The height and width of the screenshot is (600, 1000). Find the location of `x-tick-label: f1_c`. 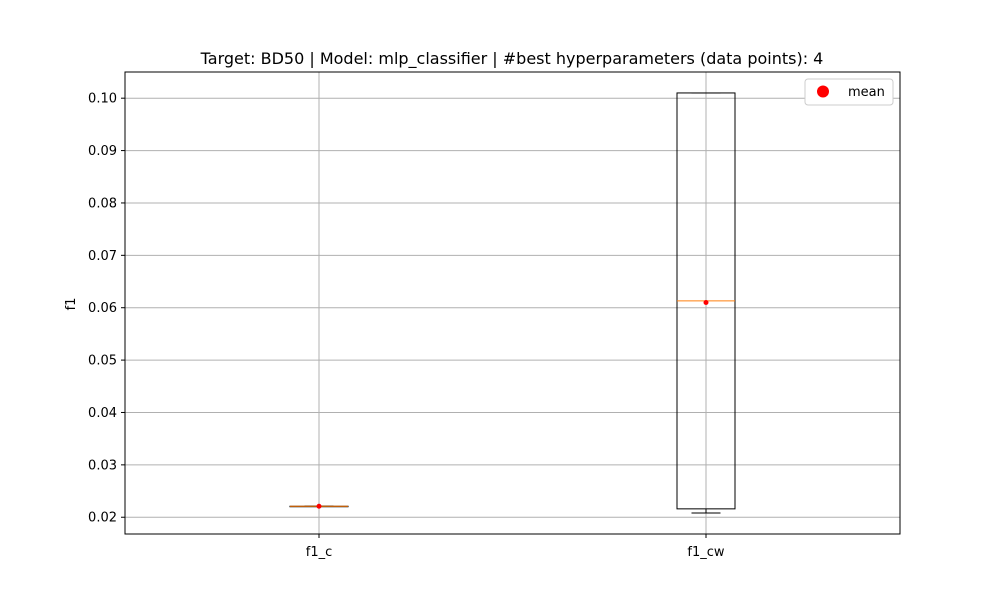

x-tick-label: f1_c is located at coordinates (319, 552).